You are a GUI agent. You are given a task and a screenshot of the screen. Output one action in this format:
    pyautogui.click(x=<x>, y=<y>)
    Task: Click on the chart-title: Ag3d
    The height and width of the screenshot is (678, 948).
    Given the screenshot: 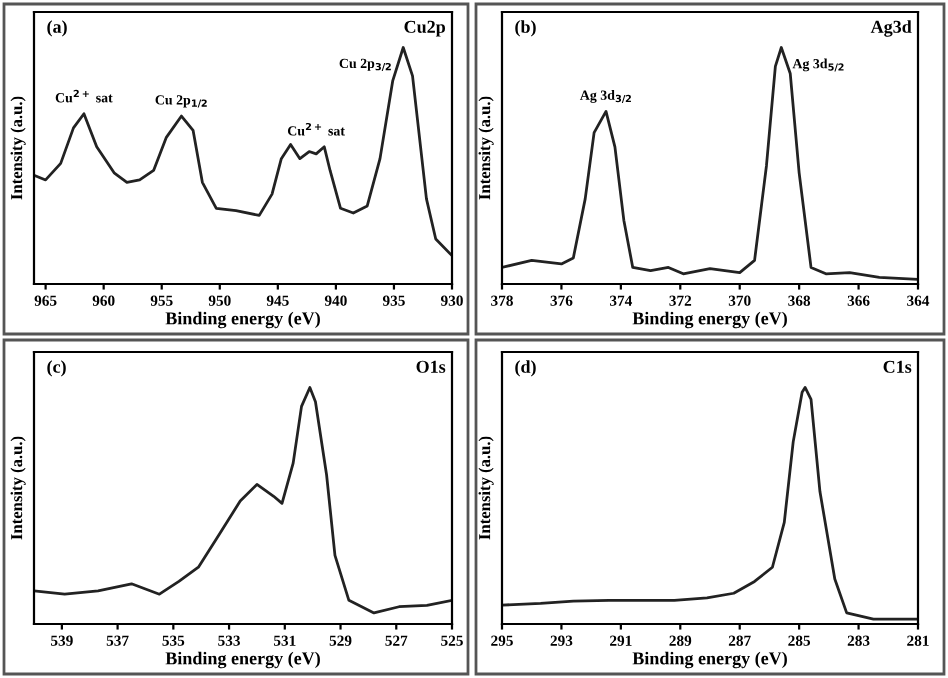 What is the action you would take?
    pyautogui.click(x=891, y=28)
    